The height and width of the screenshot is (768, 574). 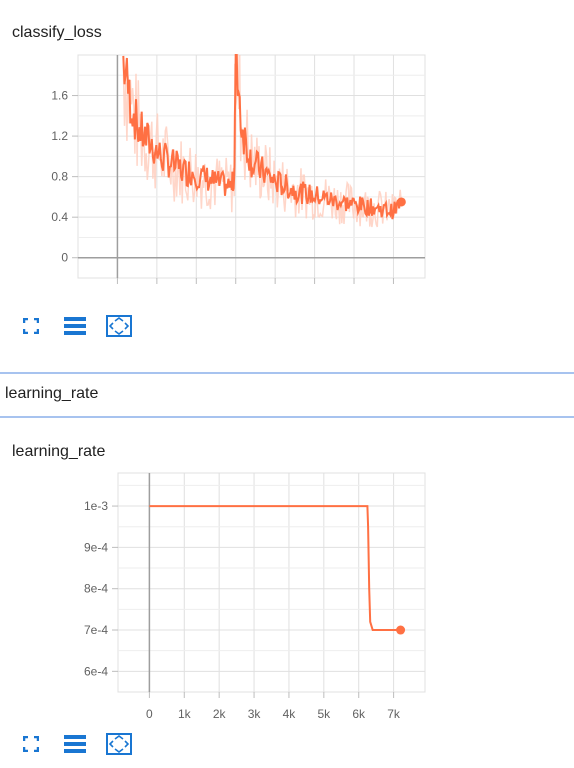 I want to click on y-tick-label: 1.2, so click(x=59, y=136).